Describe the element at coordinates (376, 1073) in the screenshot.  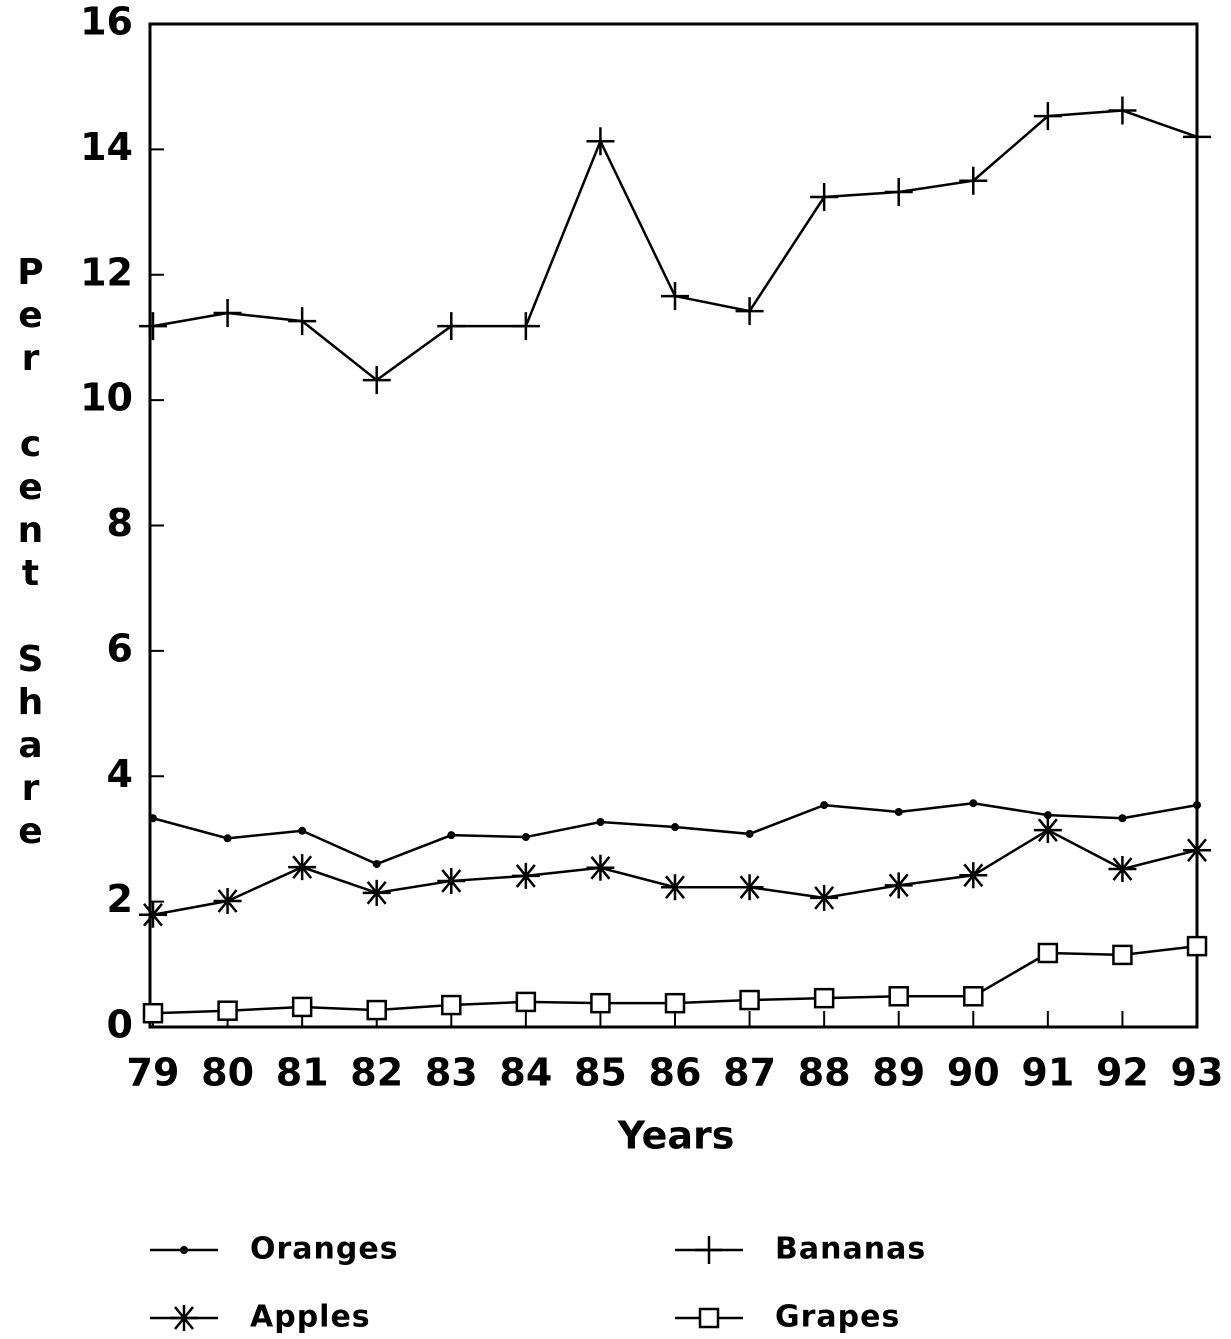
I see `x-tick-label: 82` at that location.